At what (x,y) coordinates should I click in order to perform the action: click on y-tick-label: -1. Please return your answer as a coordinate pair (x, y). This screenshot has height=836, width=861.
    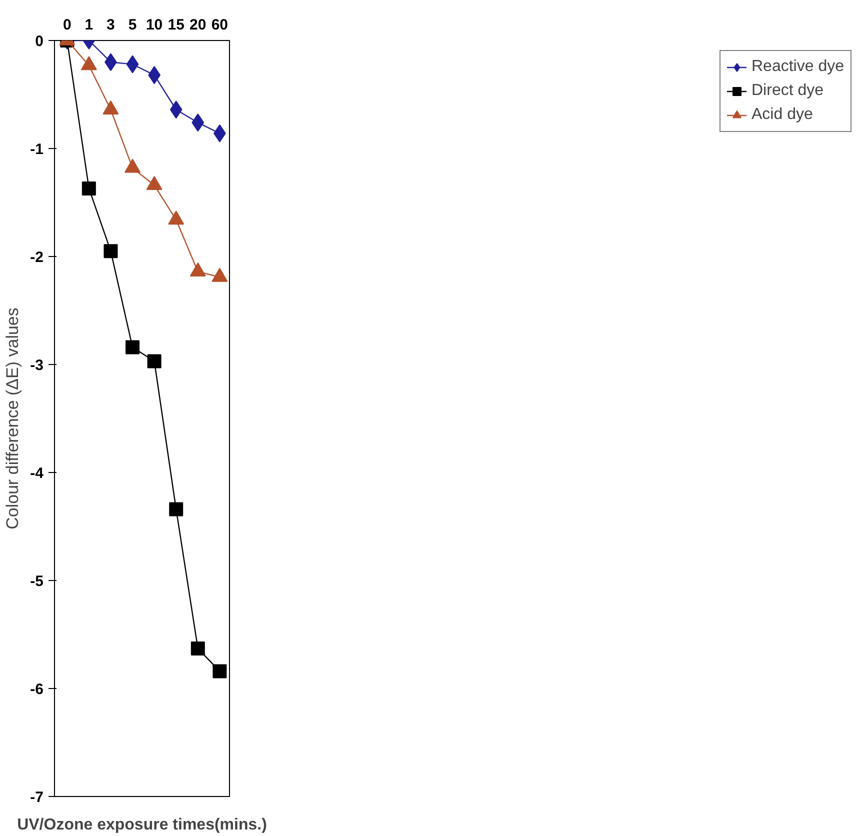
    Looking at the image, I should click on (37, 149).